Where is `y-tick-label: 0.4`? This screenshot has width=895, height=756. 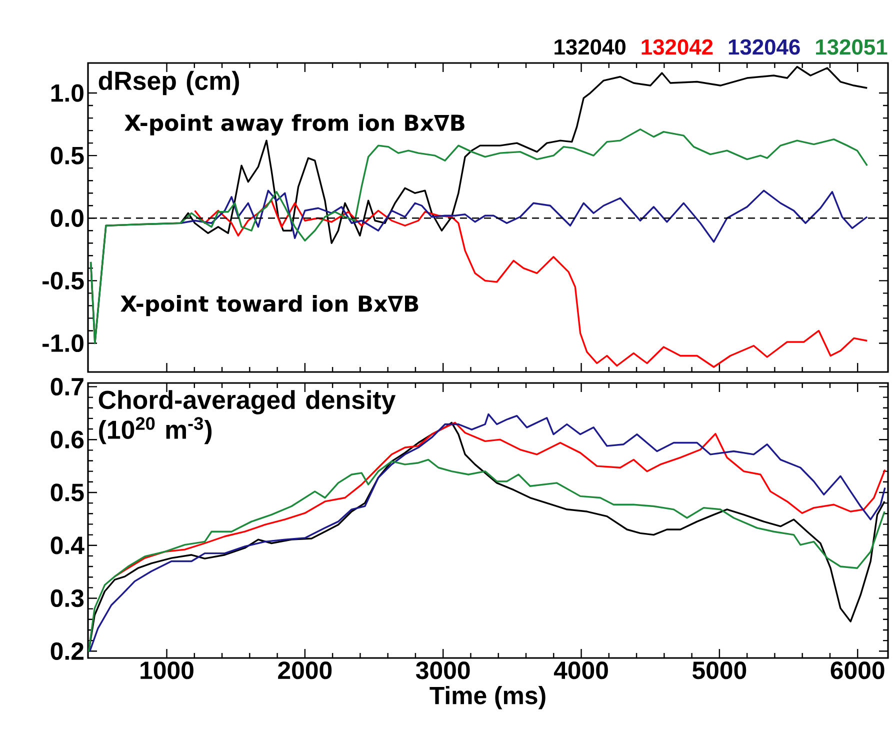 y-tick-label: 0.4 is located at coordinates (67, 545).